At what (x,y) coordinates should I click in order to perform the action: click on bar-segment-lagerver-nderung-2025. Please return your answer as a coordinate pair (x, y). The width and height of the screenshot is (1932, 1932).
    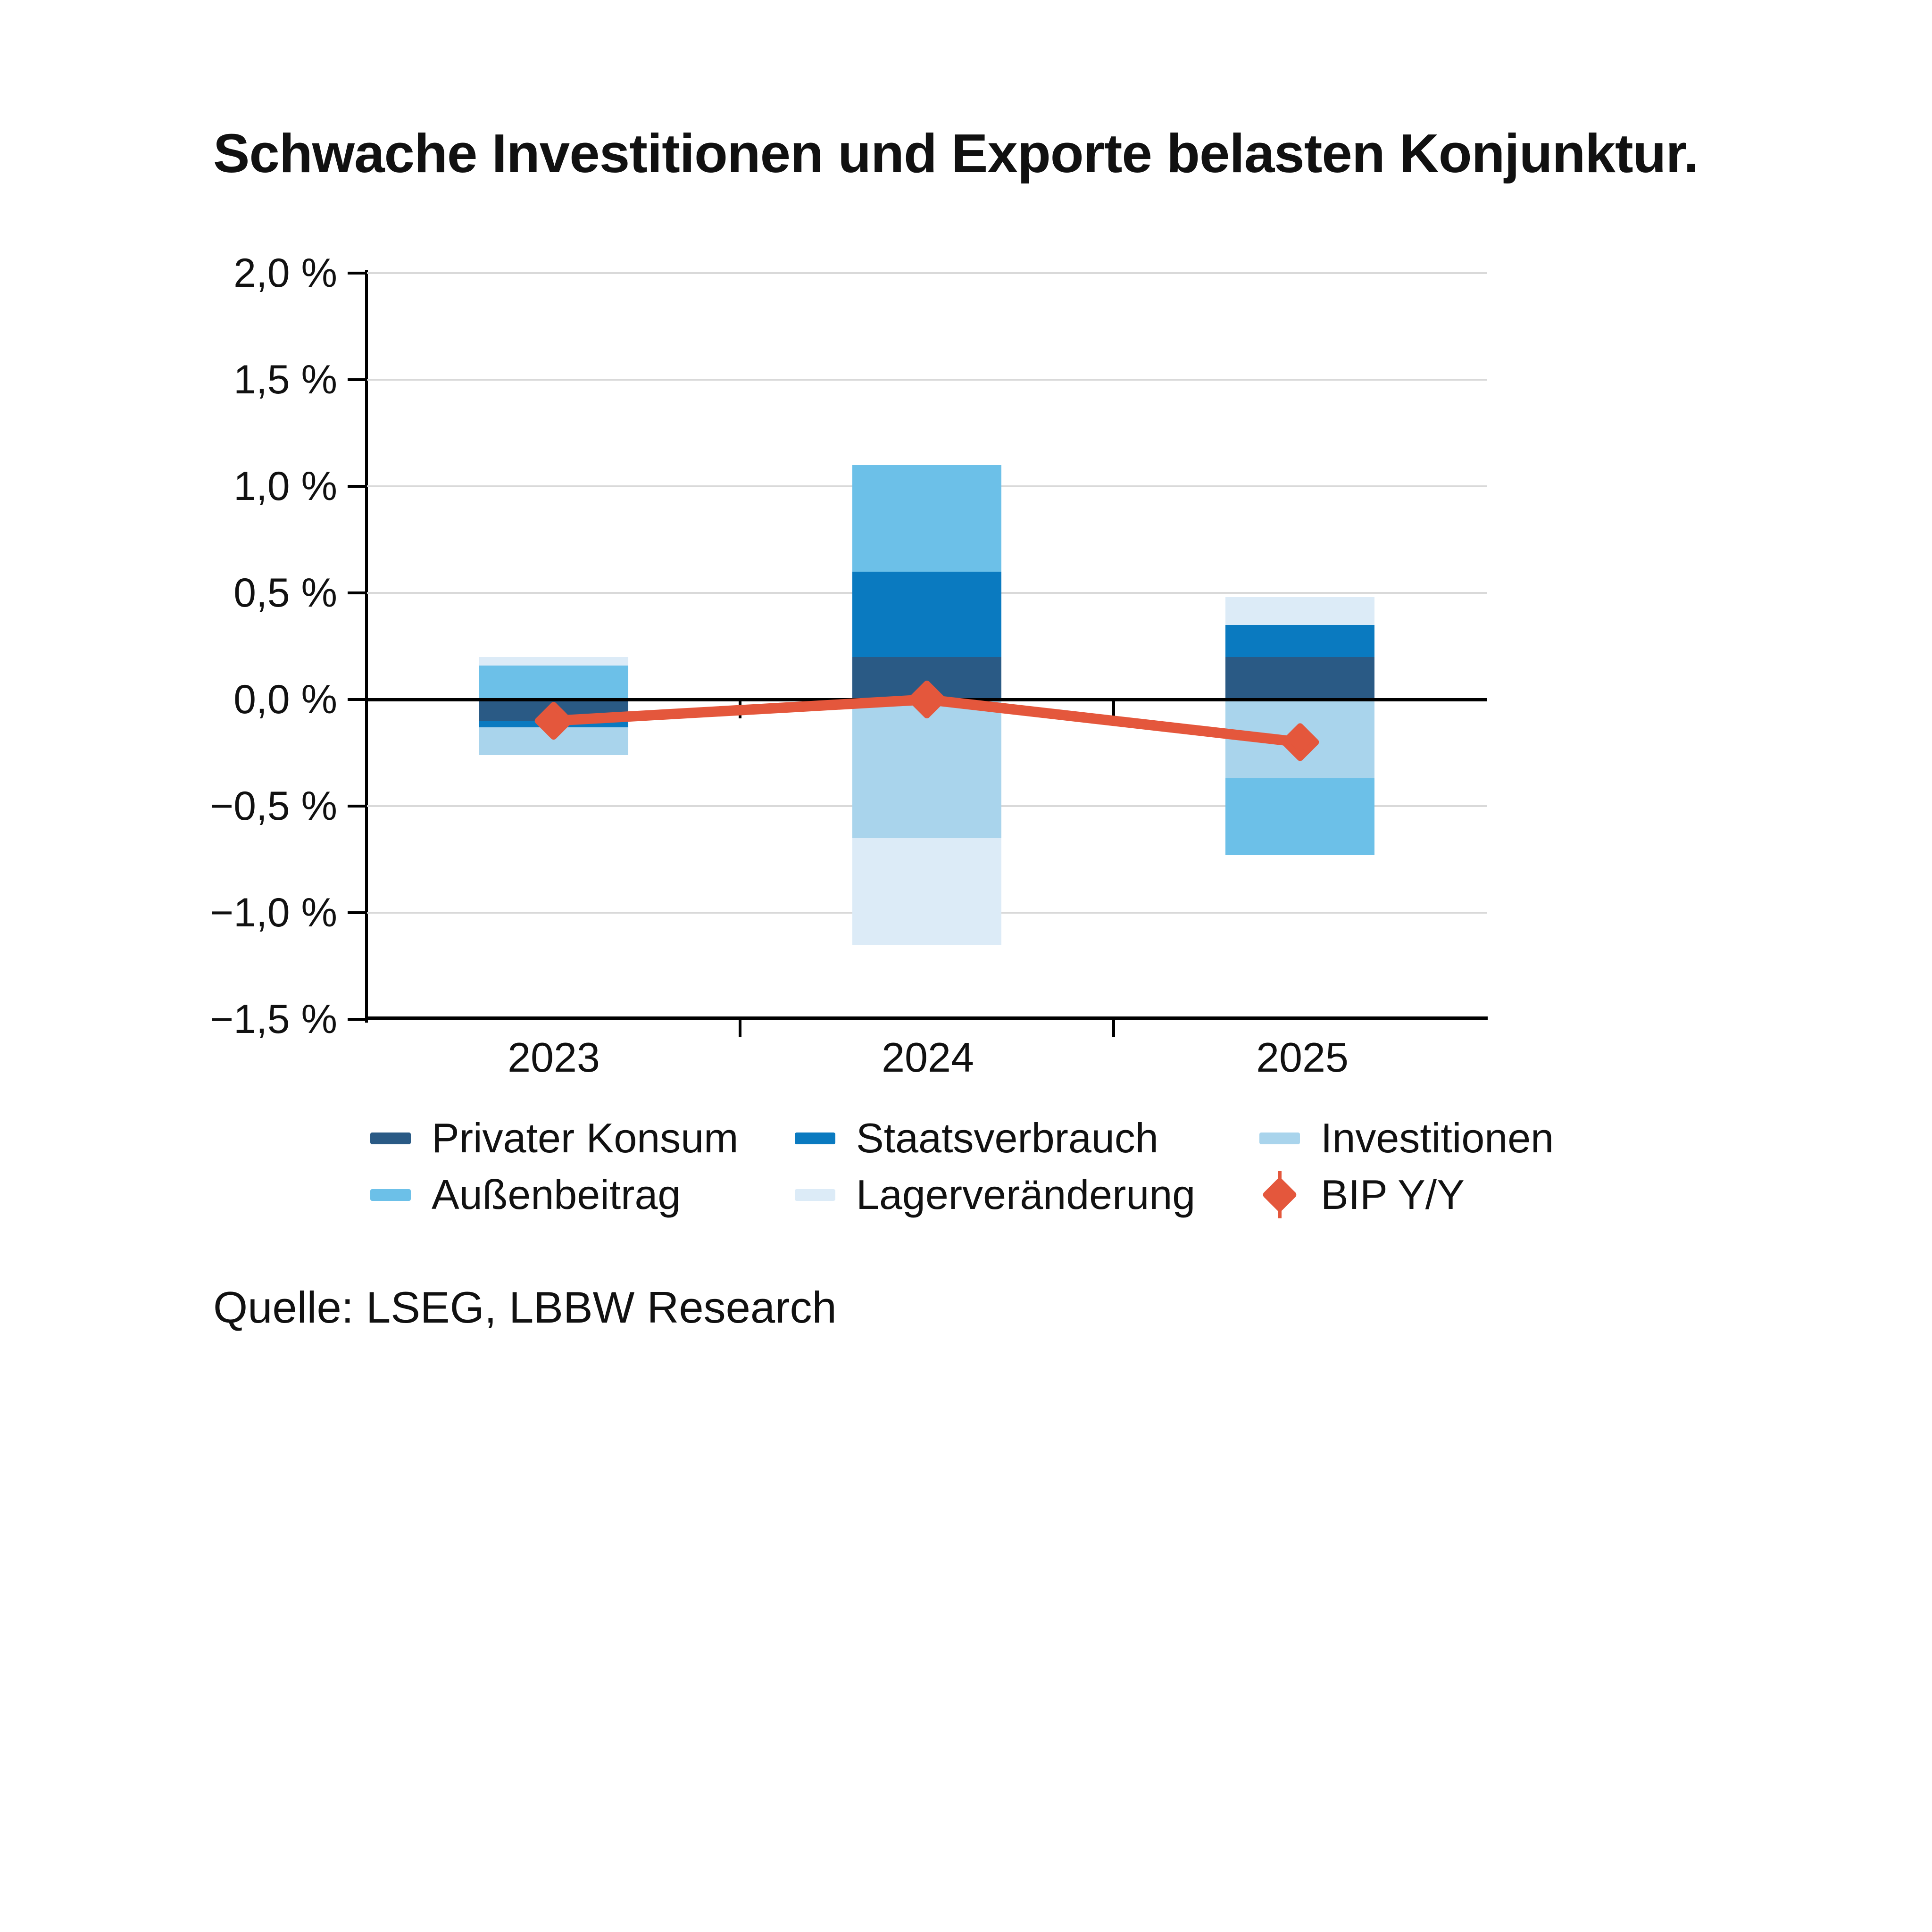
    Looking at the image, I should click on (1300, 611).